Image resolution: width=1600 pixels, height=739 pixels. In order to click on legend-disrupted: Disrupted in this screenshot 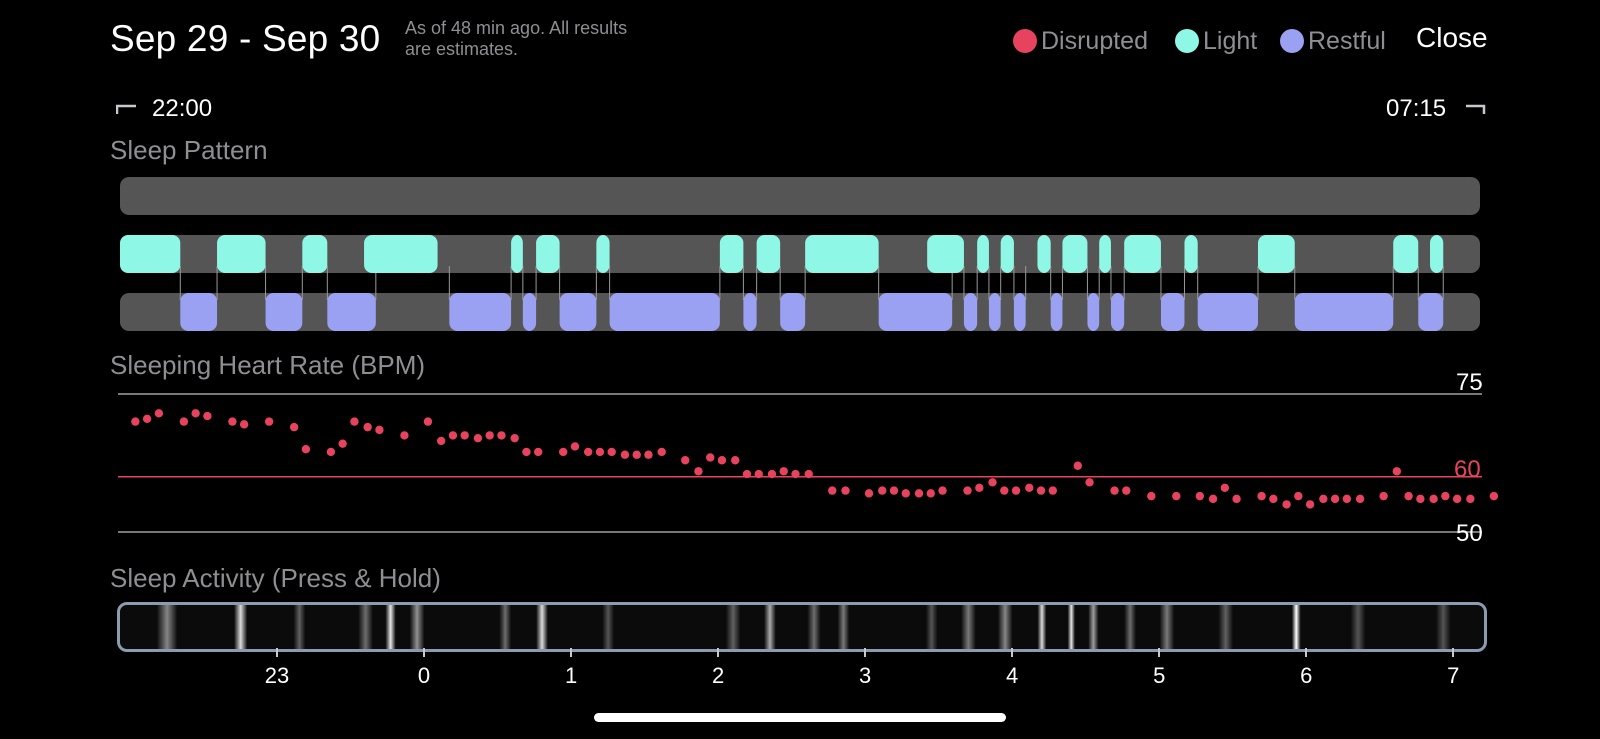, I will do `click(1080, 41)`.